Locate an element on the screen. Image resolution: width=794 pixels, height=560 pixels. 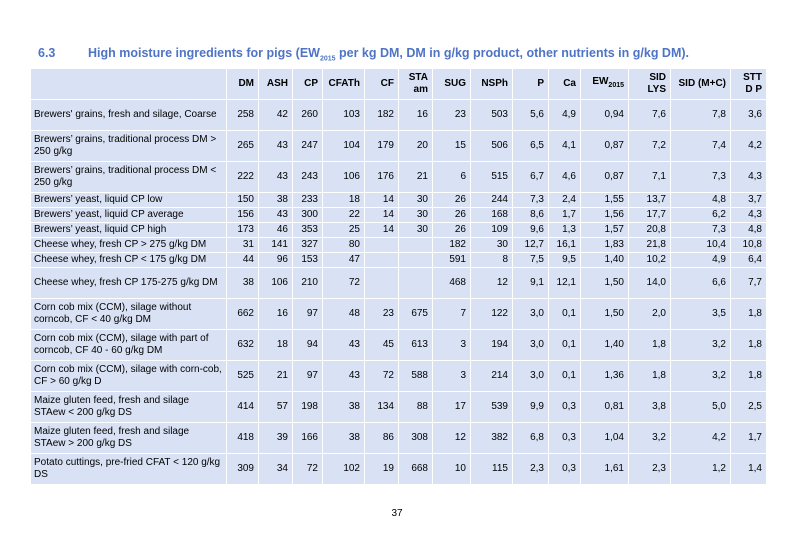
value-cell: 539 is located at coordinates (491, 407).